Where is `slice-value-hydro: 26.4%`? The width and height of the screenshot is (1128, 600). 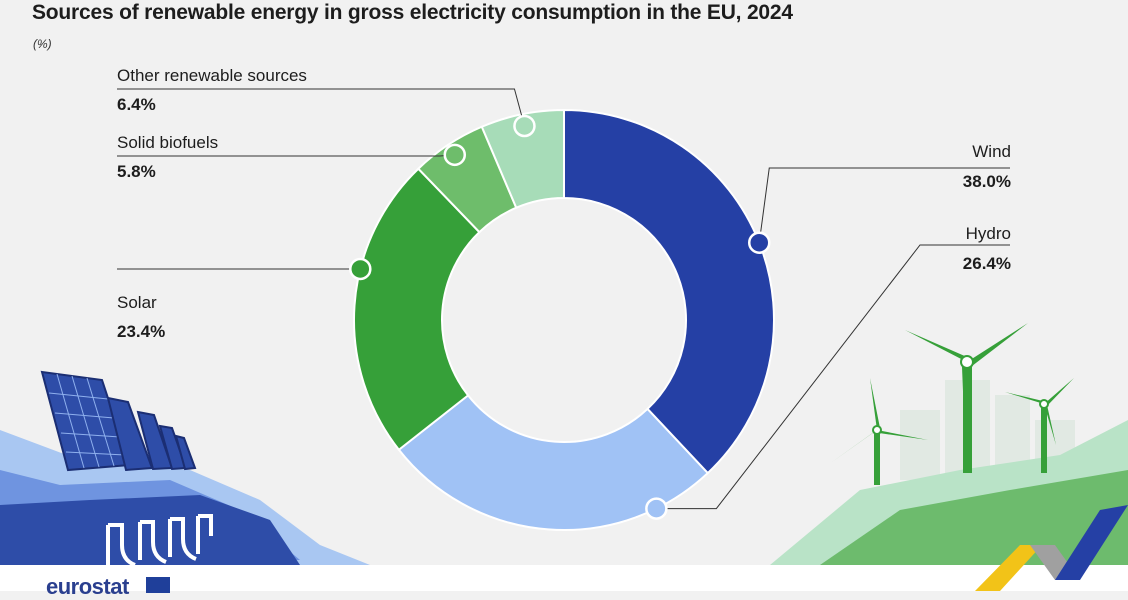 slice-value-hydro: 26.4% is located at coordinates (986, 263).